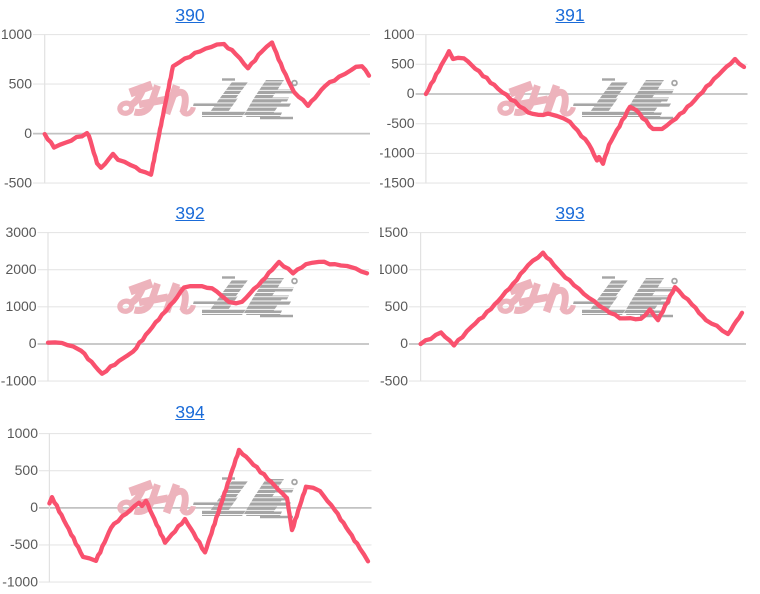  Describe the element at coordinates (20, 232) in the screenshot. I see `svg-text: 3000` at that location.